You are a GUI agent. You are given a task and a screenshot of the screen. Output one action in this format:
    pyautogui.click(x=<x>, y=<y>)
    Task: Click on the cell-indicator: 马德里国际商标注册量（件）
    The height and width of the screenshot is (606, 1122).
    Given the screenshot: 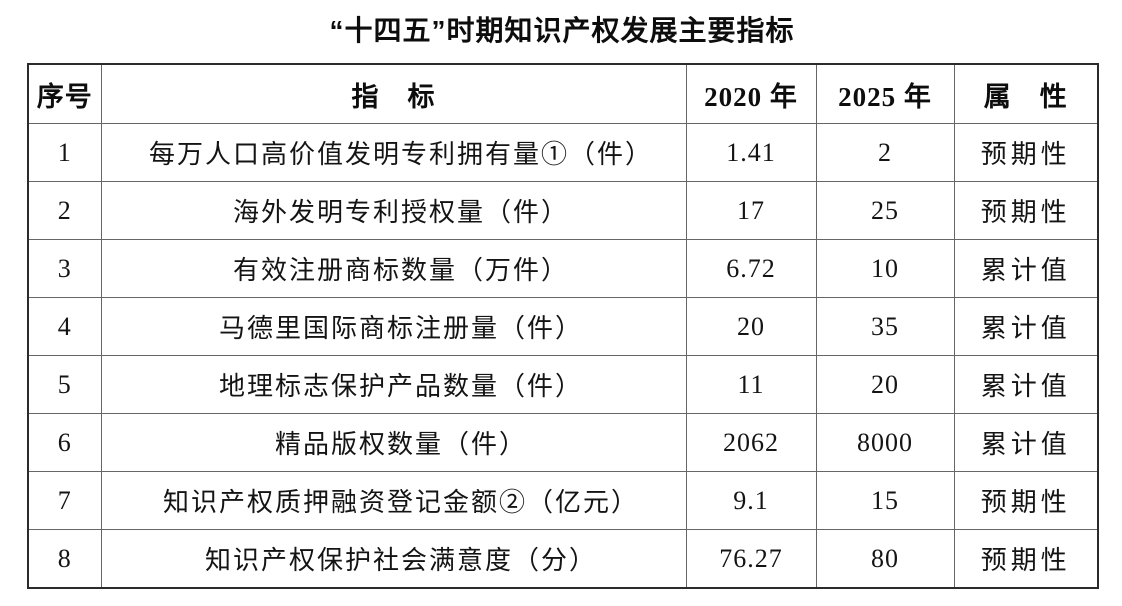 What is the action you would take?
    pyautogui.click(x=393, y=326)
    